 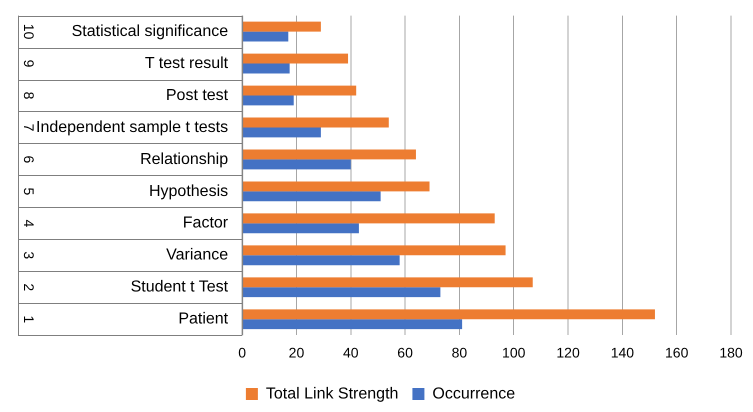 What do you see at coordinates (29, 160) in the screenshot?
I see `text: 6` at bounding box center [29, 160].